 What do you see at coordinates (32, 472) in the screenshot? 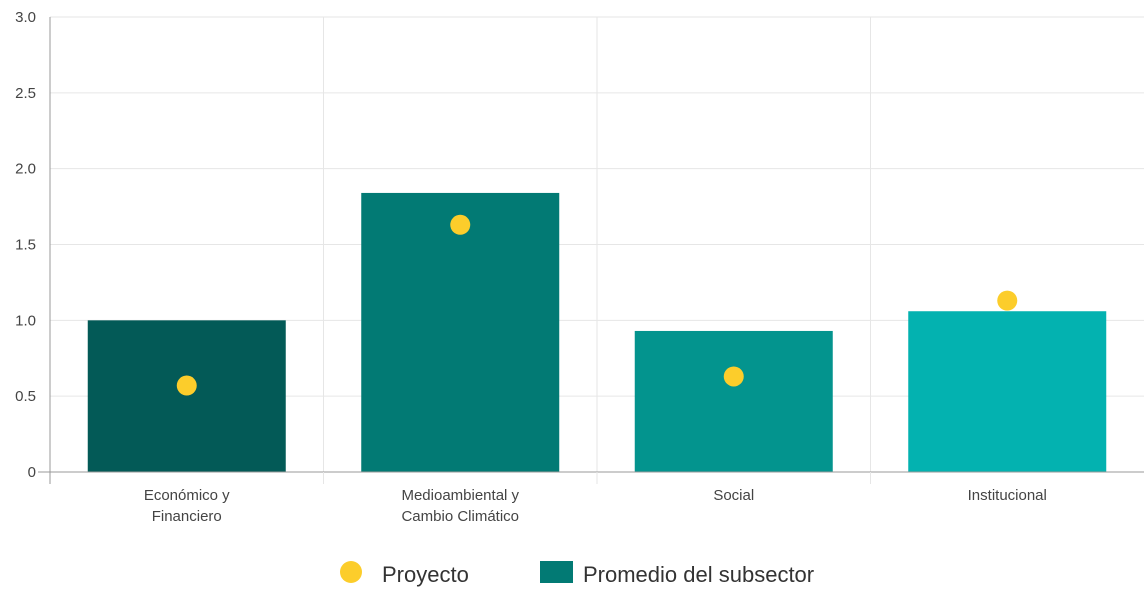
I see `y-tick-label: 0` at bounding box center [32, 472].